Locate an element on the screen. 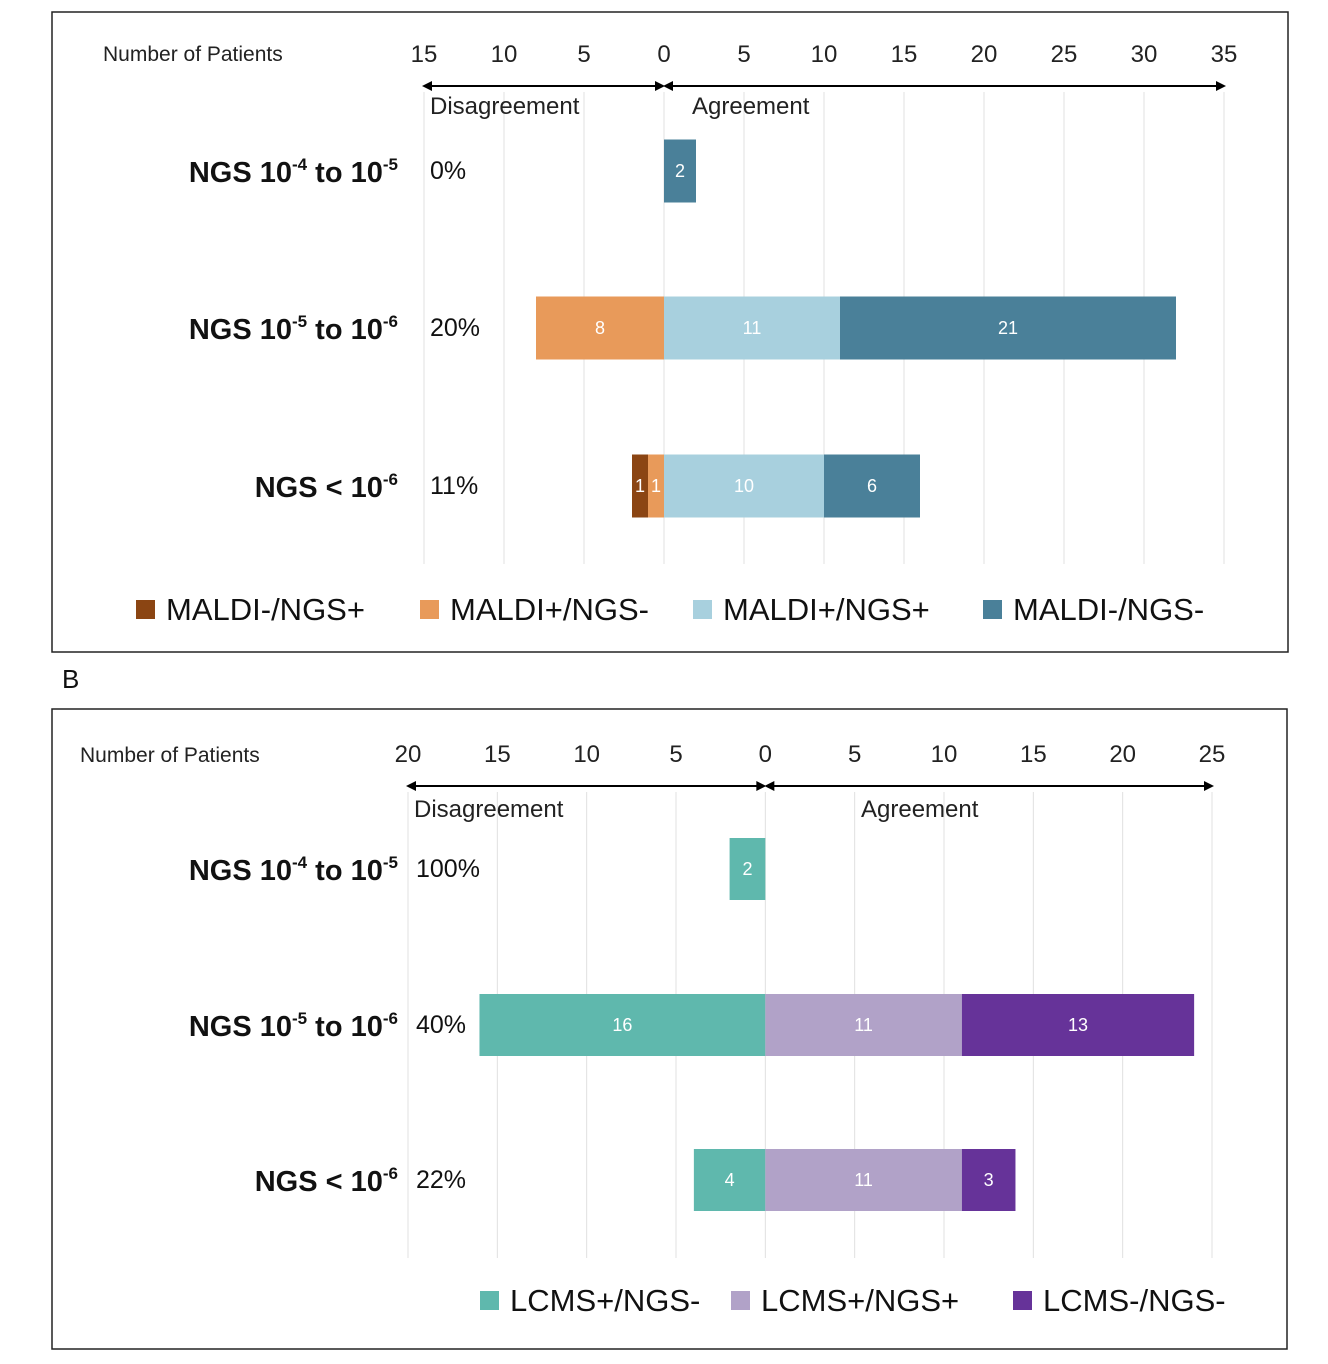 The height and width of the screenshot is (1364, 1328). agreement-label: Agreement is located at coordinates (751, 106).